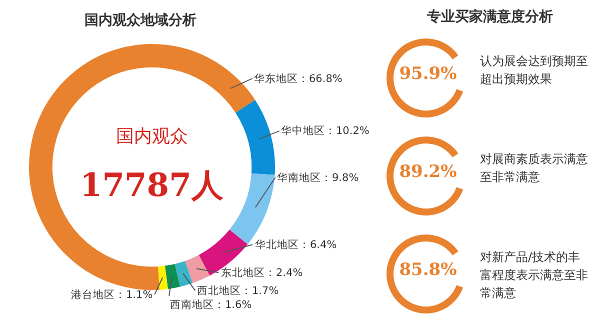 The width and height of the screenshot is (608, 325). Describe the element at coordinates (140, 20) in the screenshot. I see `chart-title: 国内观众地域分析` at that location.